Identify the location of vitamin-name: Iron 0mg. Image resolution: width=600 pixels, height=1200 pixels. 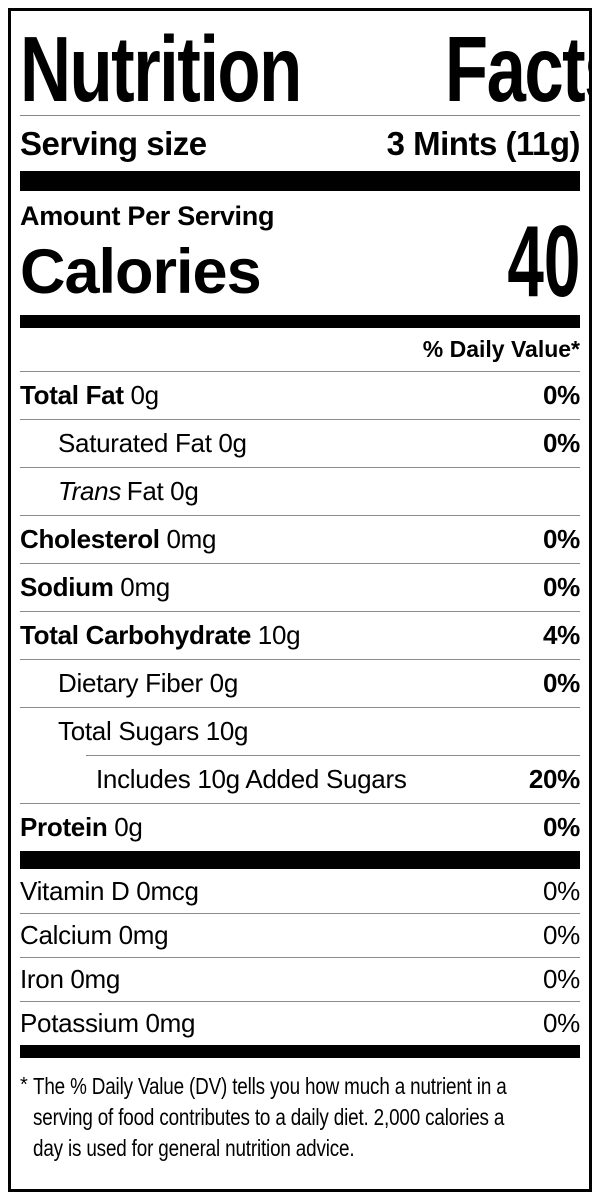
(70, 979).